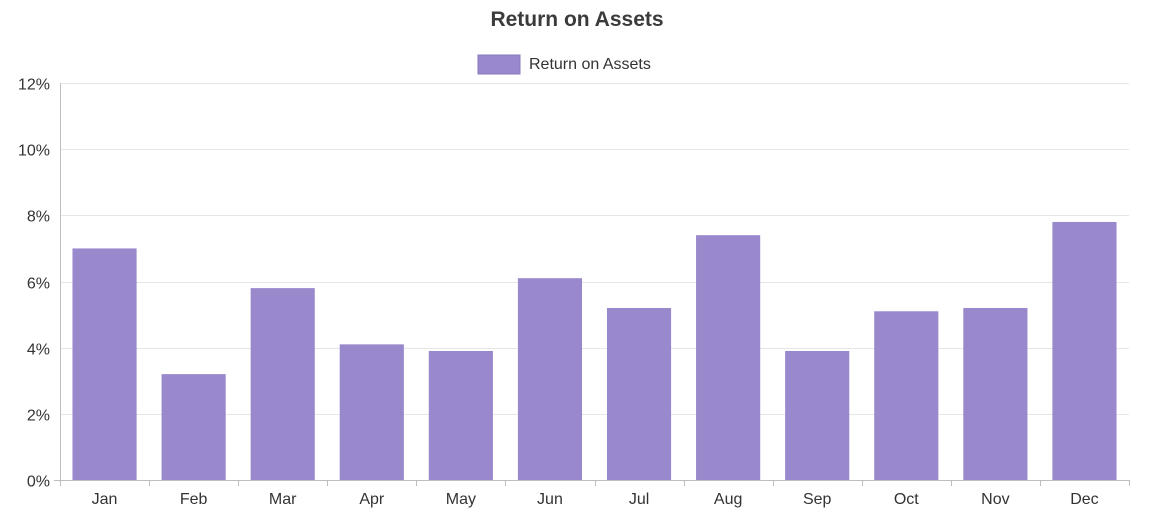 The width and height of the screenshot is (1150, 530). Describe the element at coordinates (639, 393) in the screenshot. I see `bar-jul` at that location.